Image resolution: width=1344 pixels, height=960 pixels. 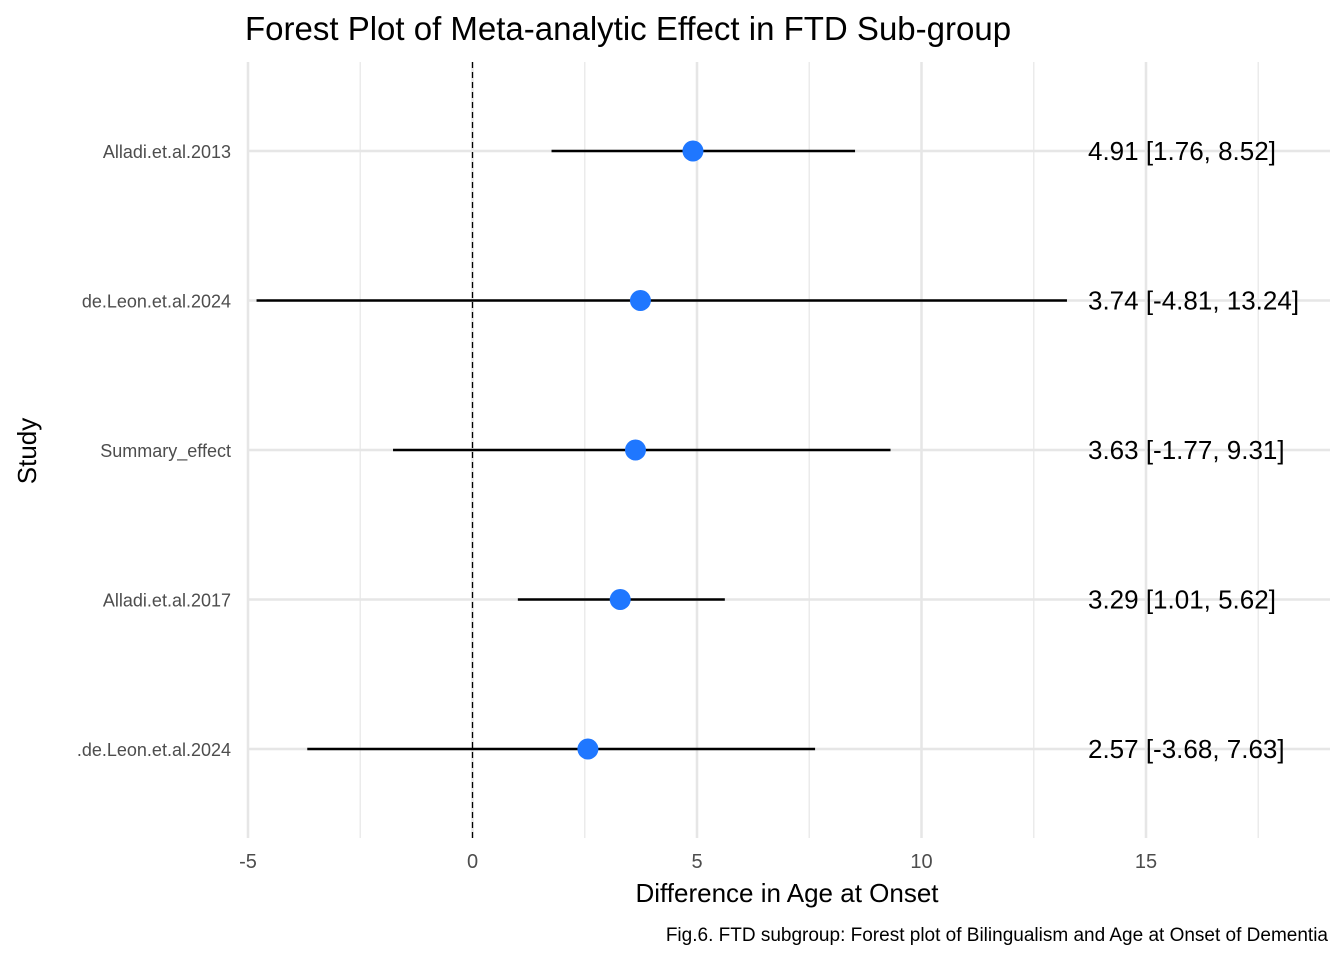 I want to click on y-tick-label: .de.Leon.et.al.2024, so click(x=154, y=750).